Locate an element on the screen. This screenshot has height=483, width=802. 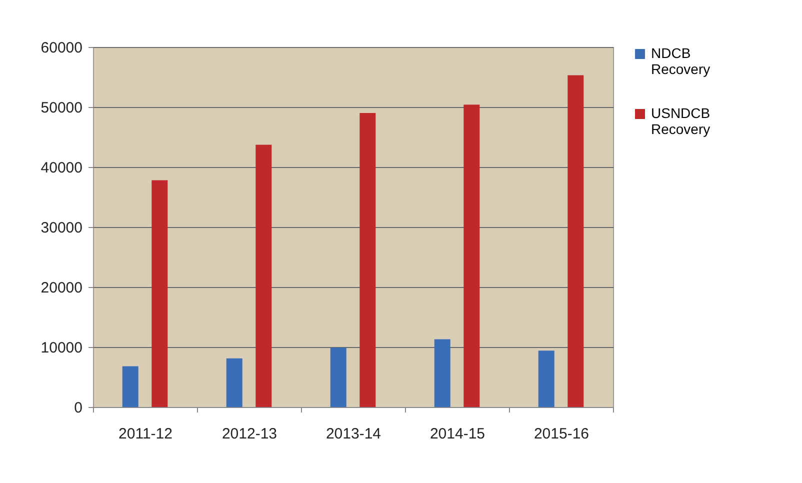
y-tick-label: 30000 is located at coordinates (61, 228).